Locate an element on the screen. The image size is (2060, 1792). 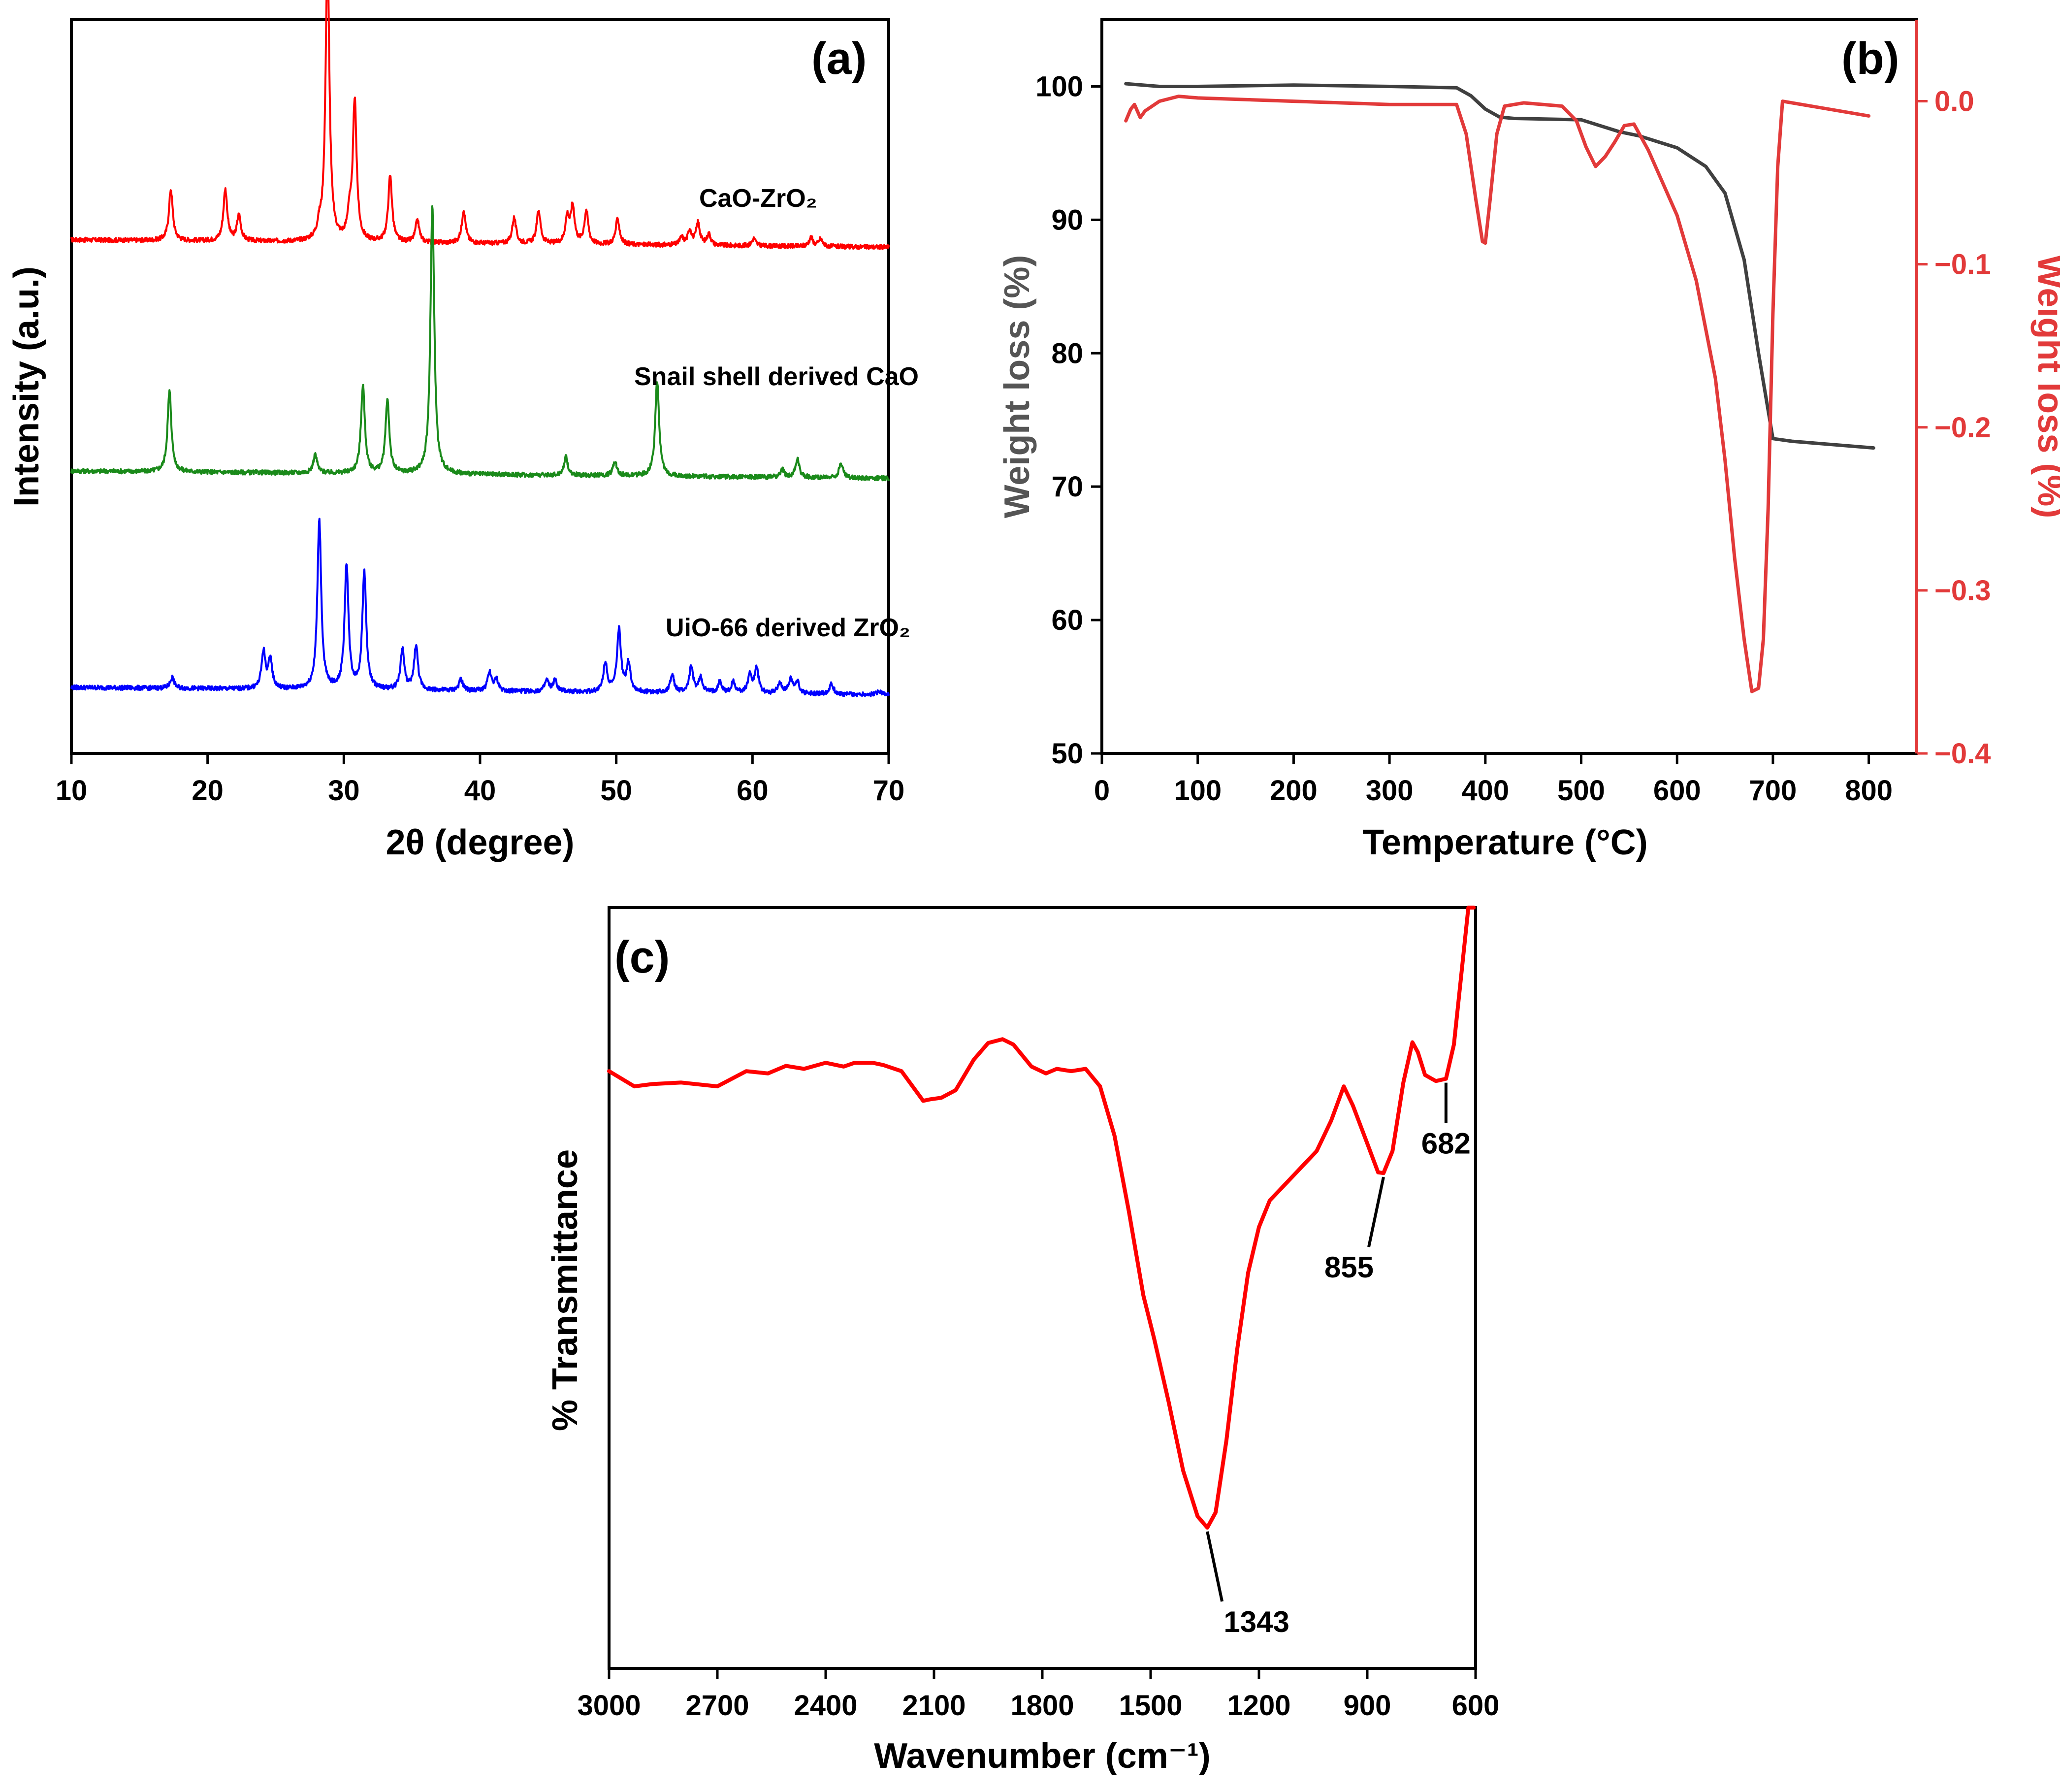
tga-y2-tick-label: −0.1 is located at coordinates (1963, 265).